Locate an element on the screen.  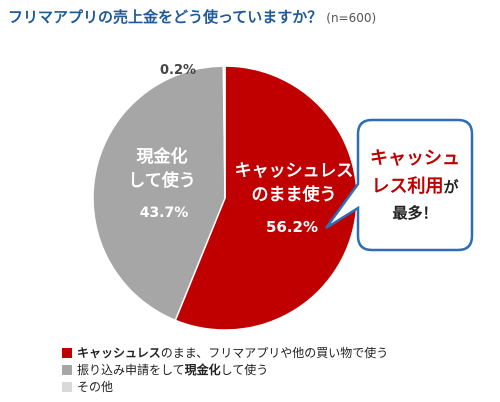
slice-label-cash-line1: 現金化 is located at coordinates (162, 156).